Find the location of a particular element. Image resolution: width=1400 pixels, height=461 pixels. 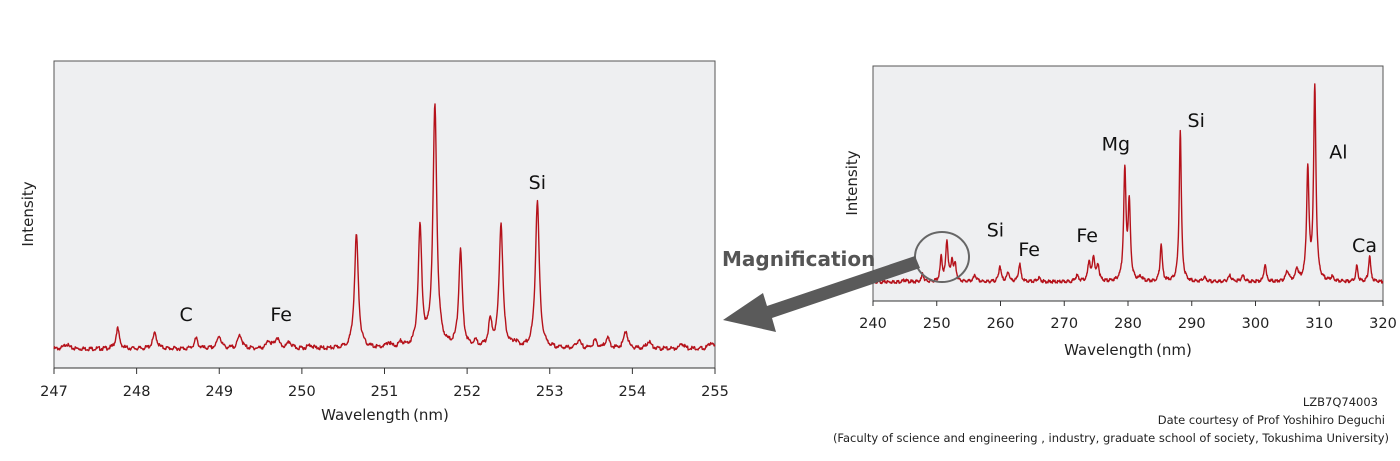

left-tick-label: 252 is located at coordinates (467, 392).